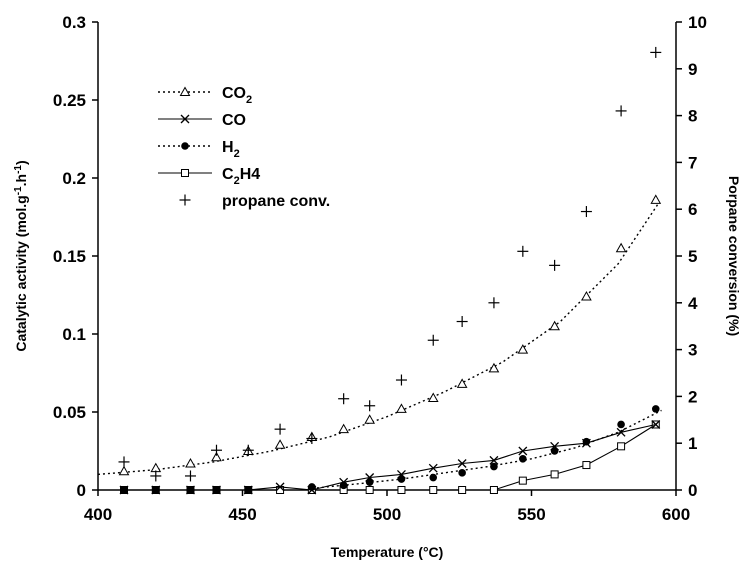 The height and width of the screenshot is (566, 740). Describe the element at coordinates (81, 490) in the screenshot. I see `y-tick-label: 0` at that location.